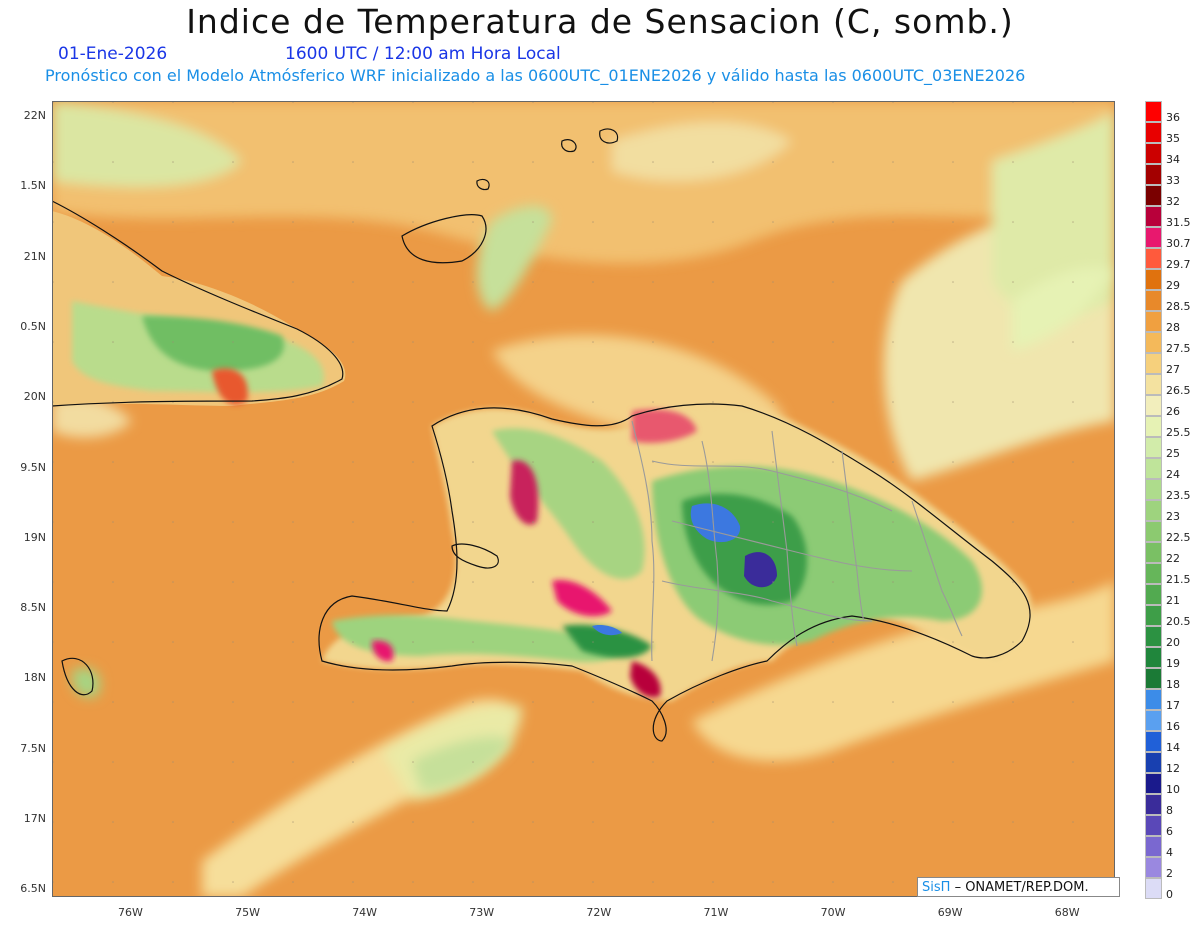 The image size is (1200, 927). What do you see at coordinates (1178, 390) in the screenshot?
I see `colorbar-label: 26.5` at bounding box center [1178, 390].